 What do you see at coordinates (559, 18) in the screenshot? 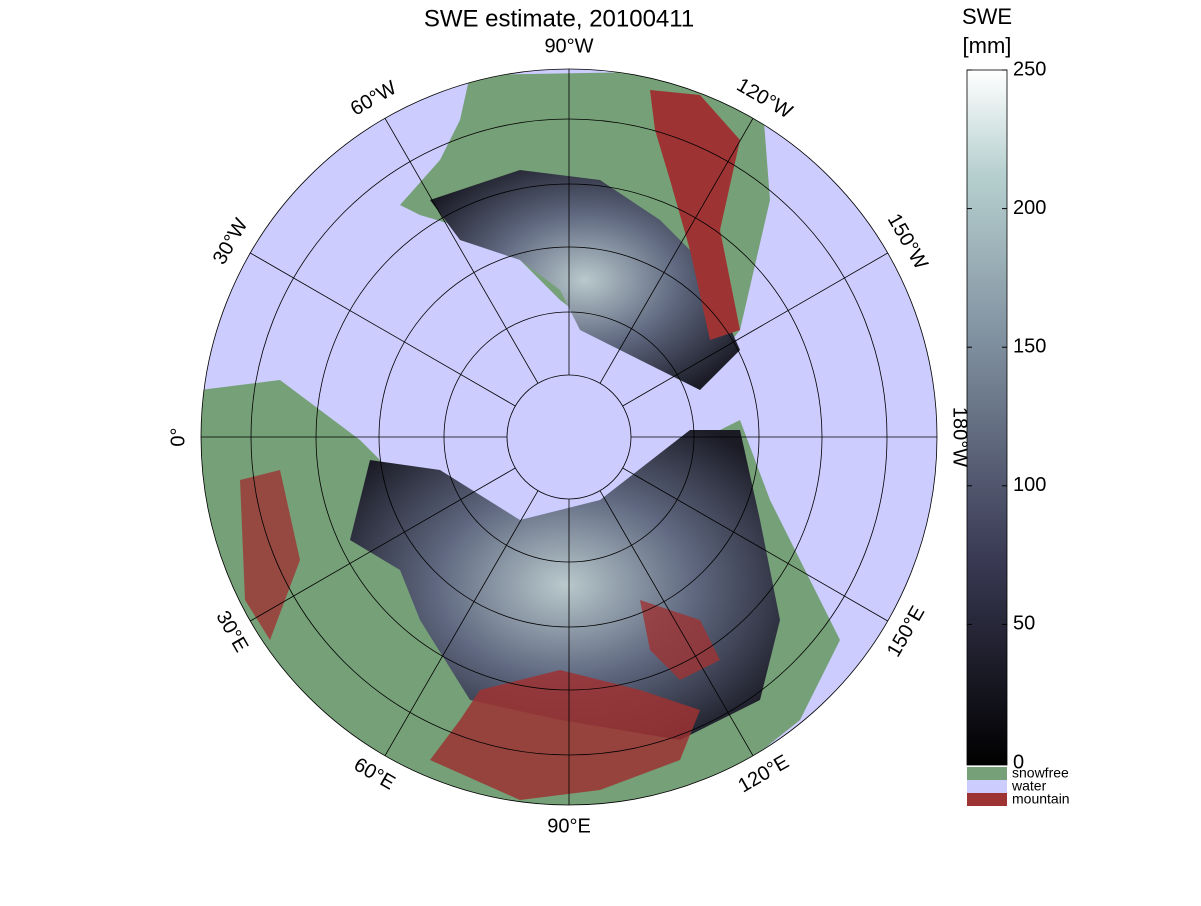
I see `title: SWE estimate, 20100411` at bounding box center [559, 18].